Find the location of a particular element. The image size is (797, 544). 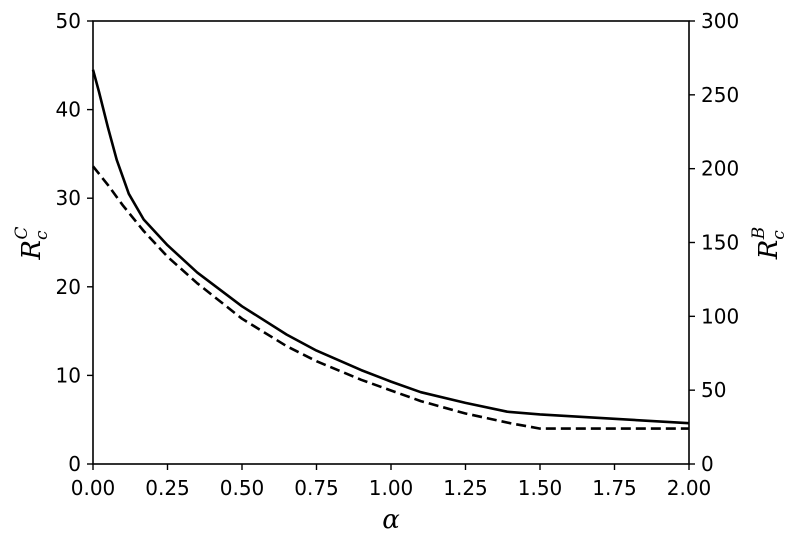

x-tick-label: 2.00 is located at coordinates (689, 488).